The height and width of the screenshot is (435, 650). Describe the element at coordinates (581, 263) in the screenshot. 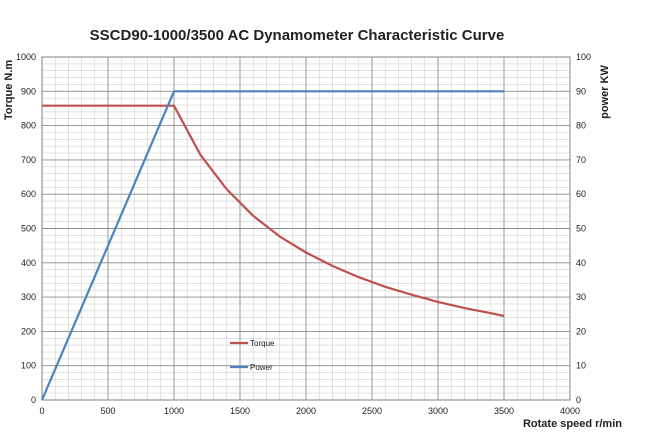

I see `y-right-tick-label: 40` at that location.